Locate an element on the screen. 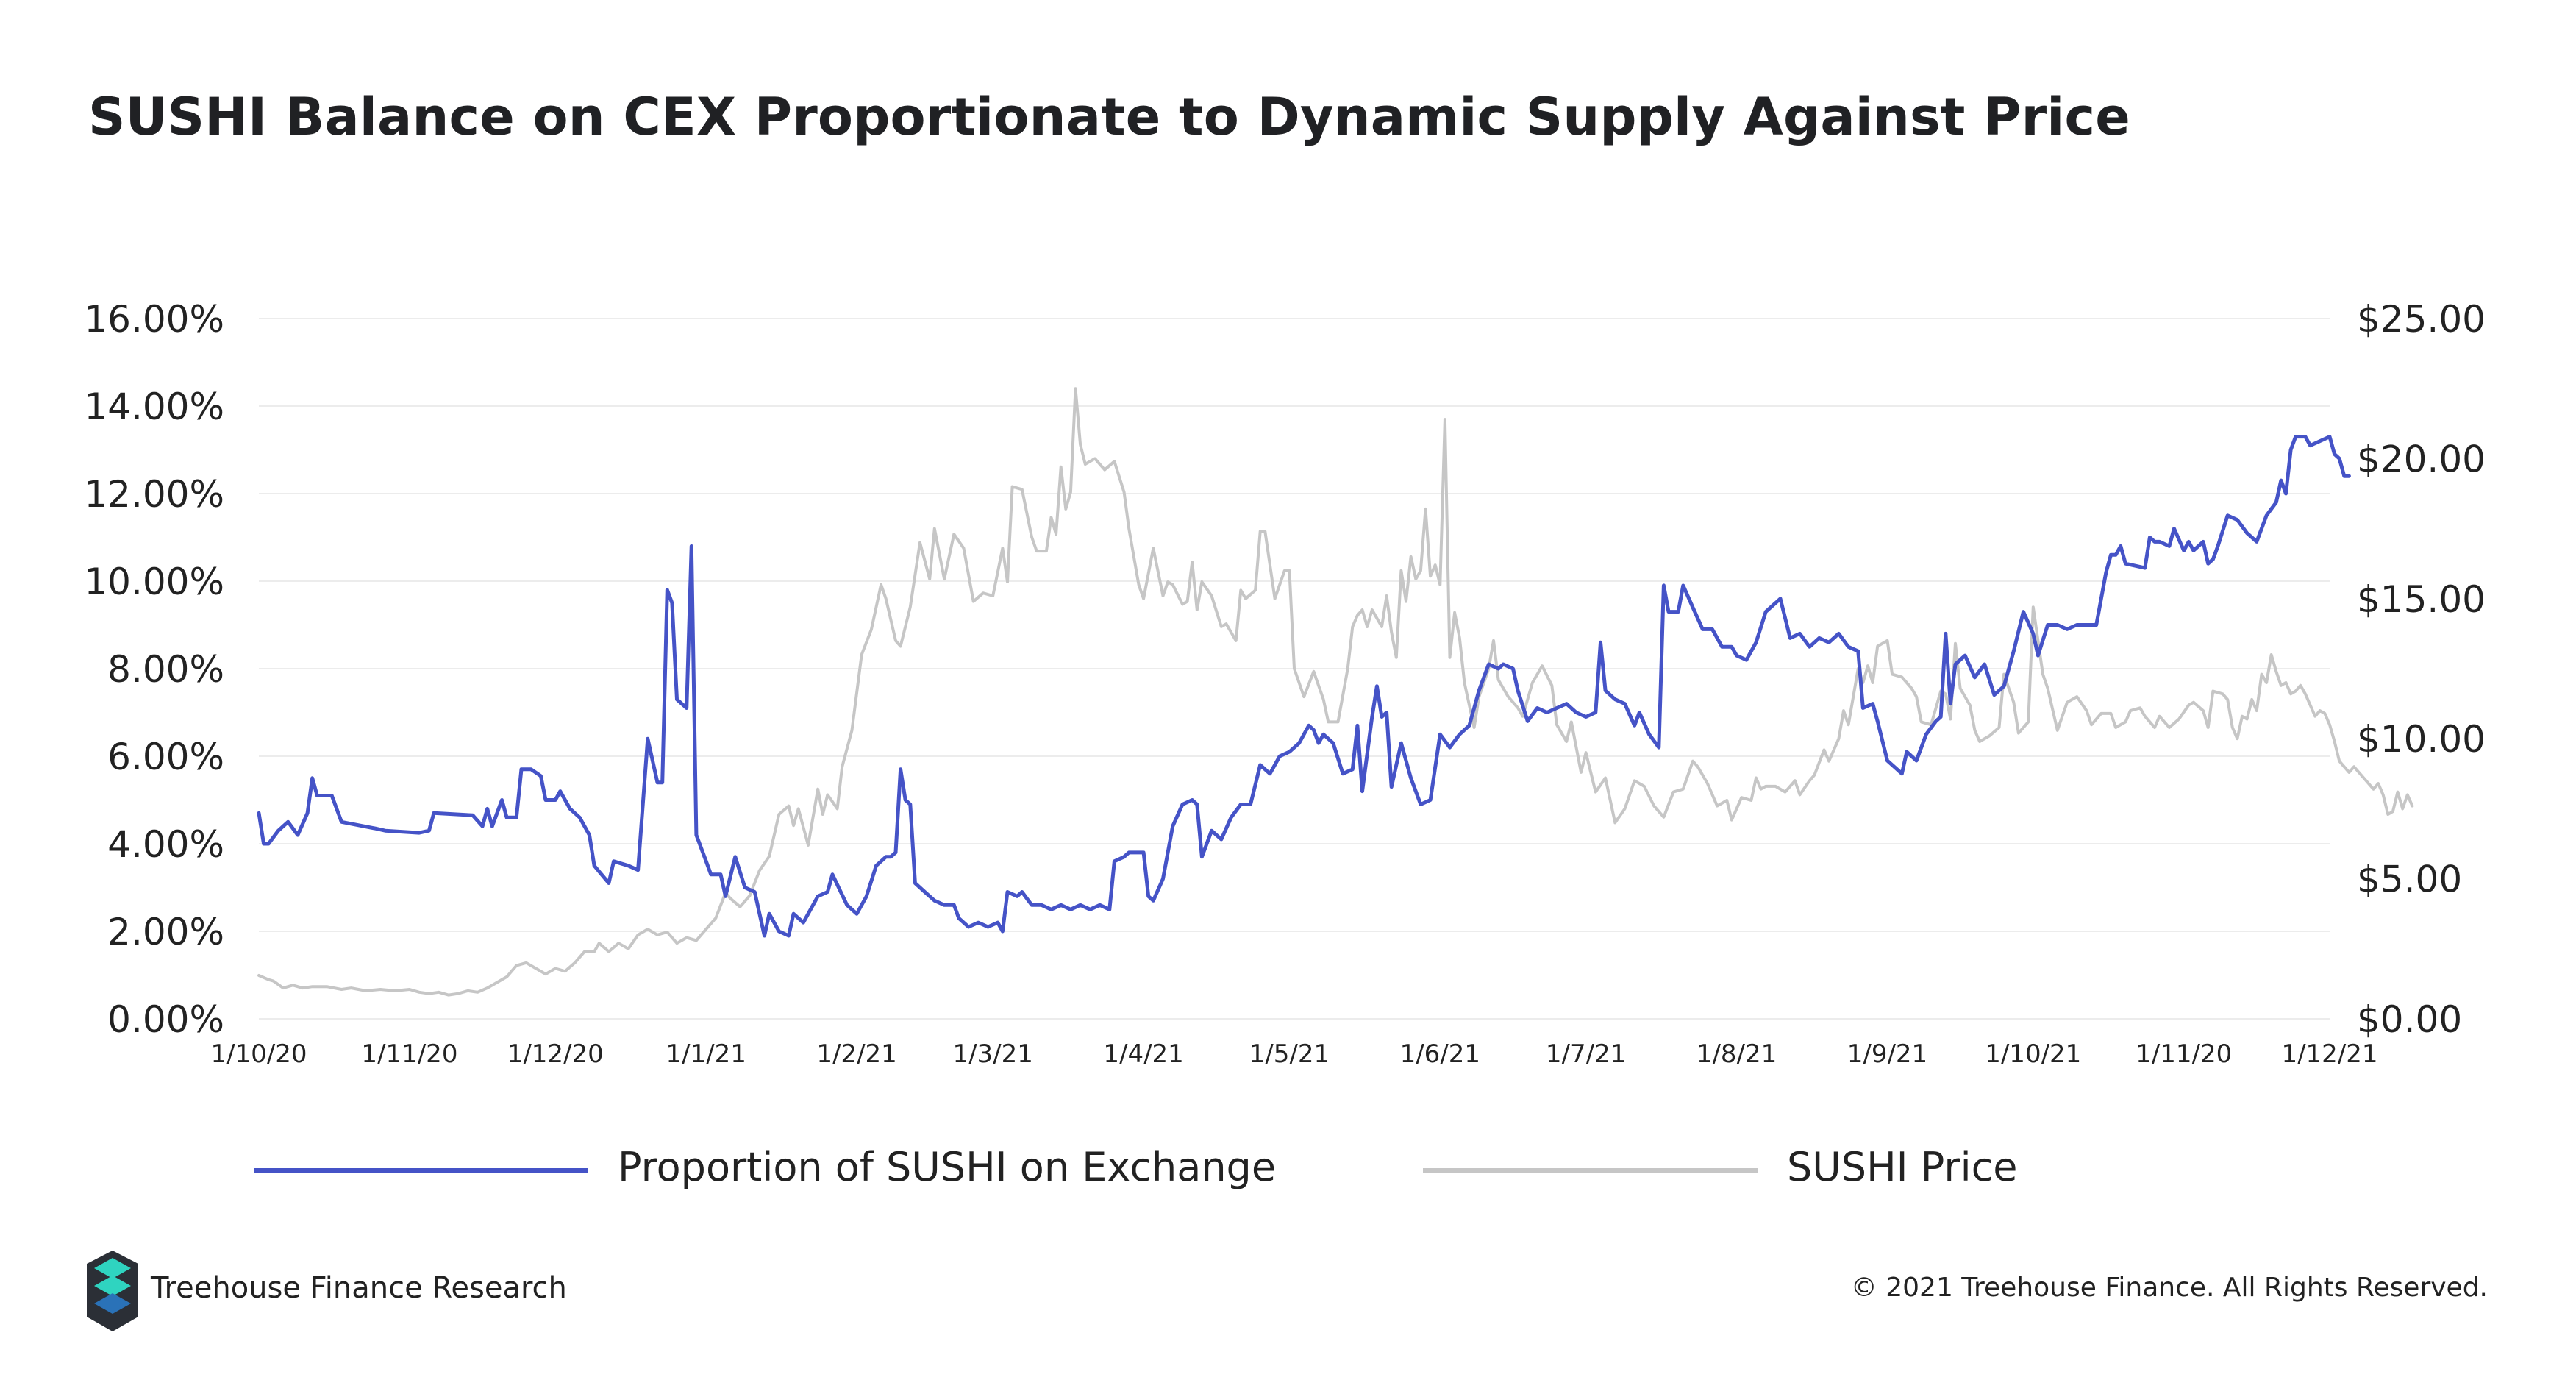 This screenshot has width=2576, height=1394. y-right-tick-label: $20.00 is located at coordinates (2421, 459).